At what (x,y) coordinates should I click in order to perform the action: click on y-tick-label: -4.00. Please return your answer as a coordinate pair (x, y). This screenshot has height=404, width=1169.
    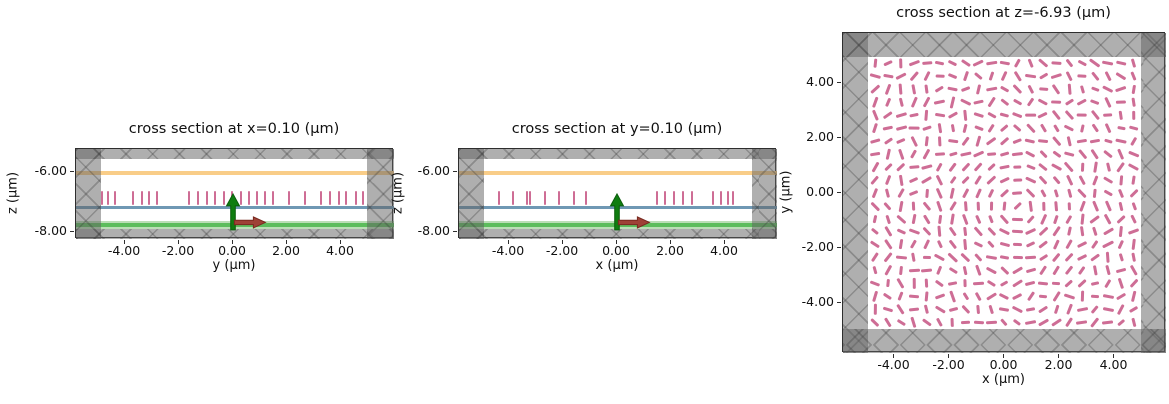
    Looking at the image, I should click on (817, 301).